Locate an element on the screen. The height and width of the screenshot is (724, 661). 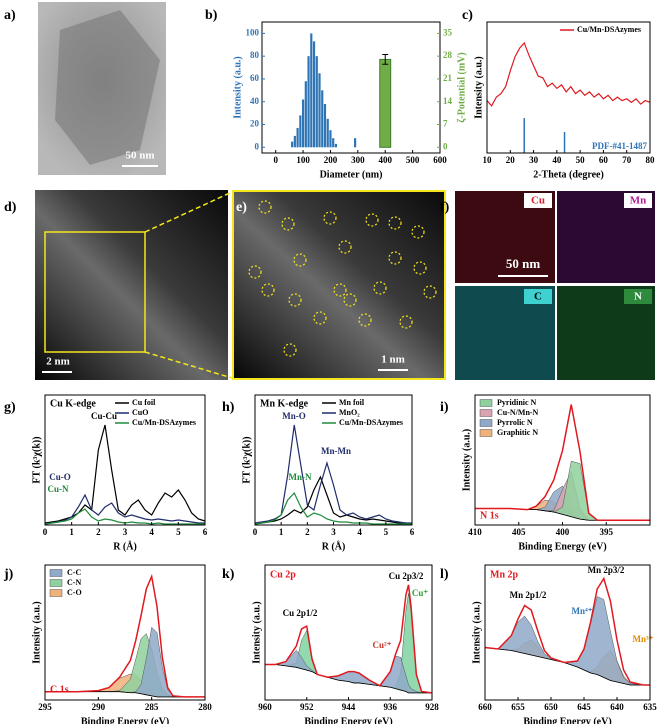
panel-label: d) is located at coordinates (10, 207).